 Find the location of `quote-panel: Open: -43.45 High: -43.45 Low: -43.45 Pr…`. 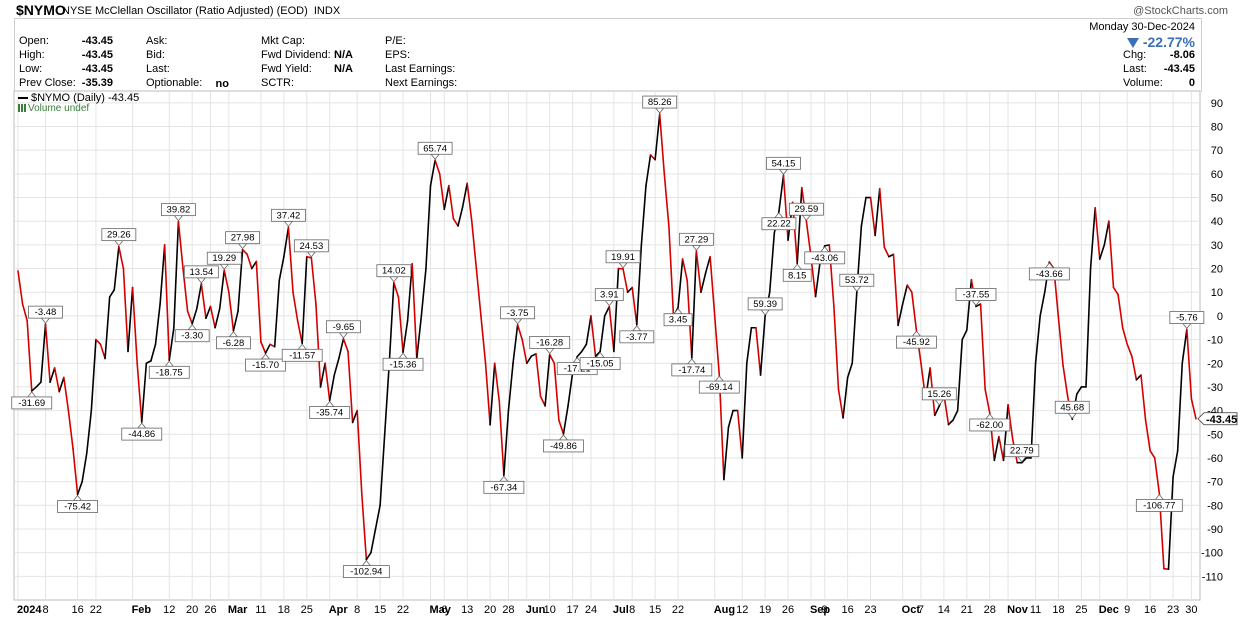

quote-panel: Open: -43.45 High: -43.45 Low: -43.45 Pr… is located at coordinates (608, 55).